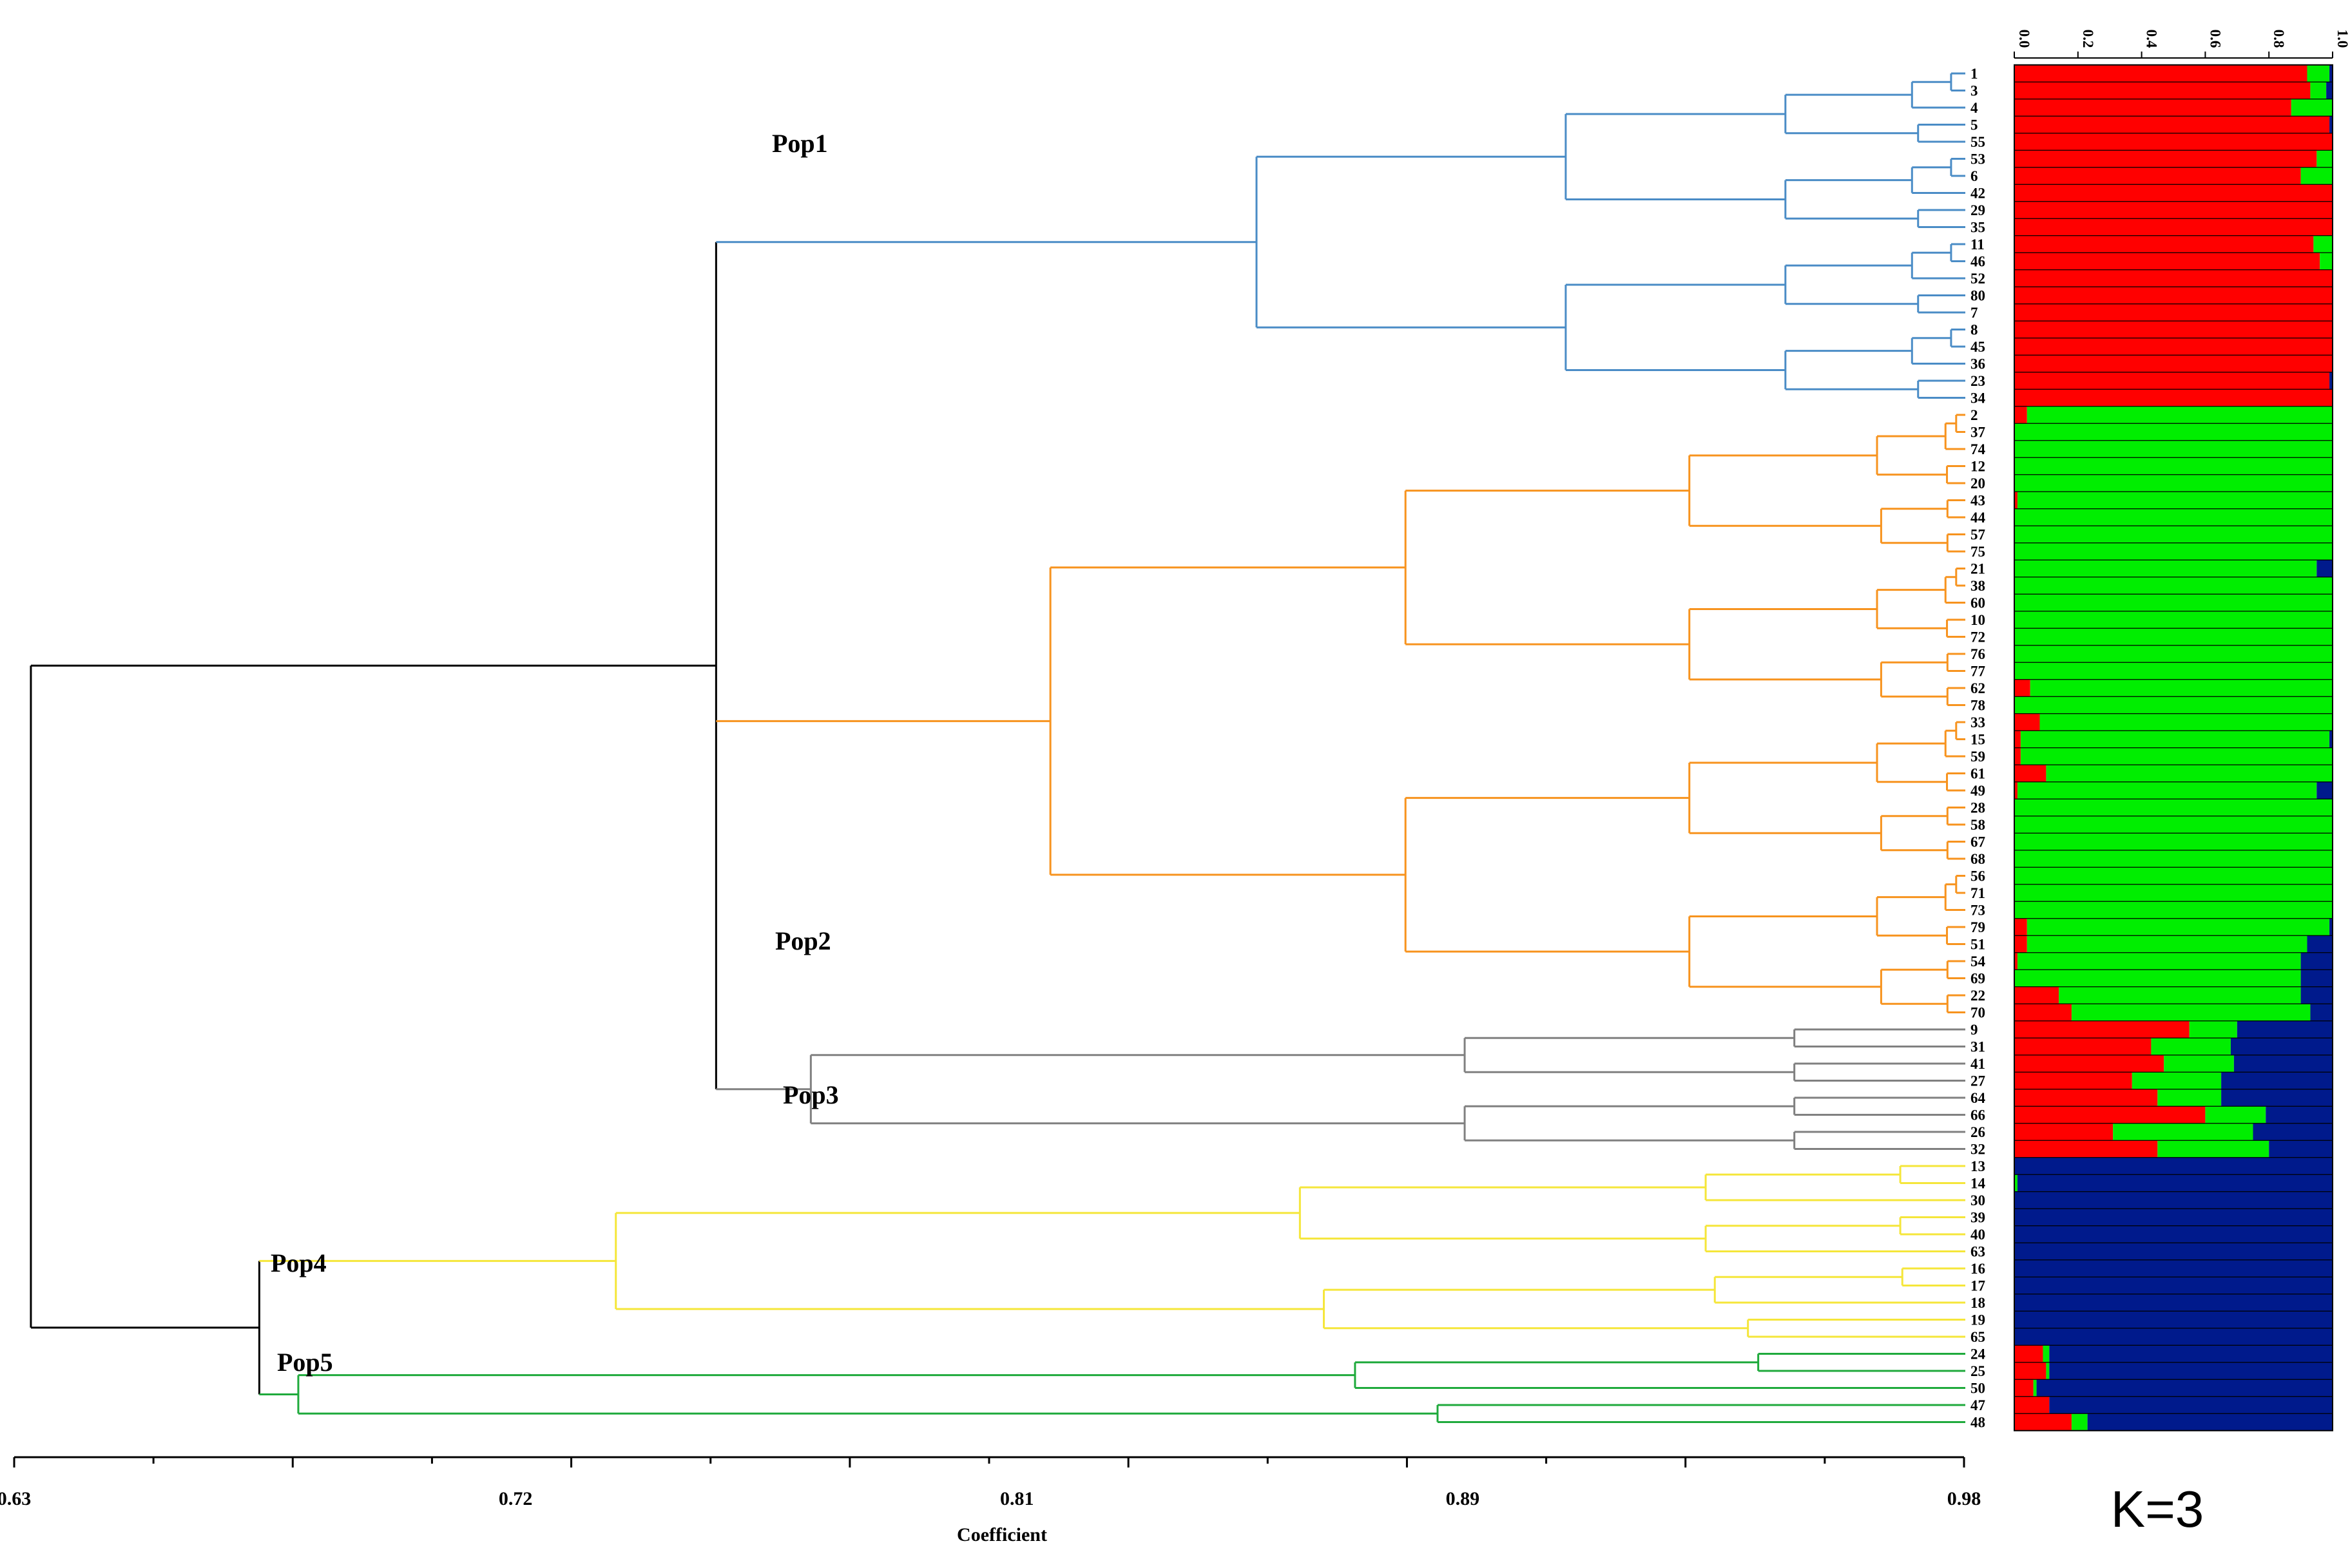 This screenshot has width=2350, height=1568. What do you see at coordinates (1977, 876) in the screenshot?
I see `leaf-label: 56` at bounding box center [1977, 876].